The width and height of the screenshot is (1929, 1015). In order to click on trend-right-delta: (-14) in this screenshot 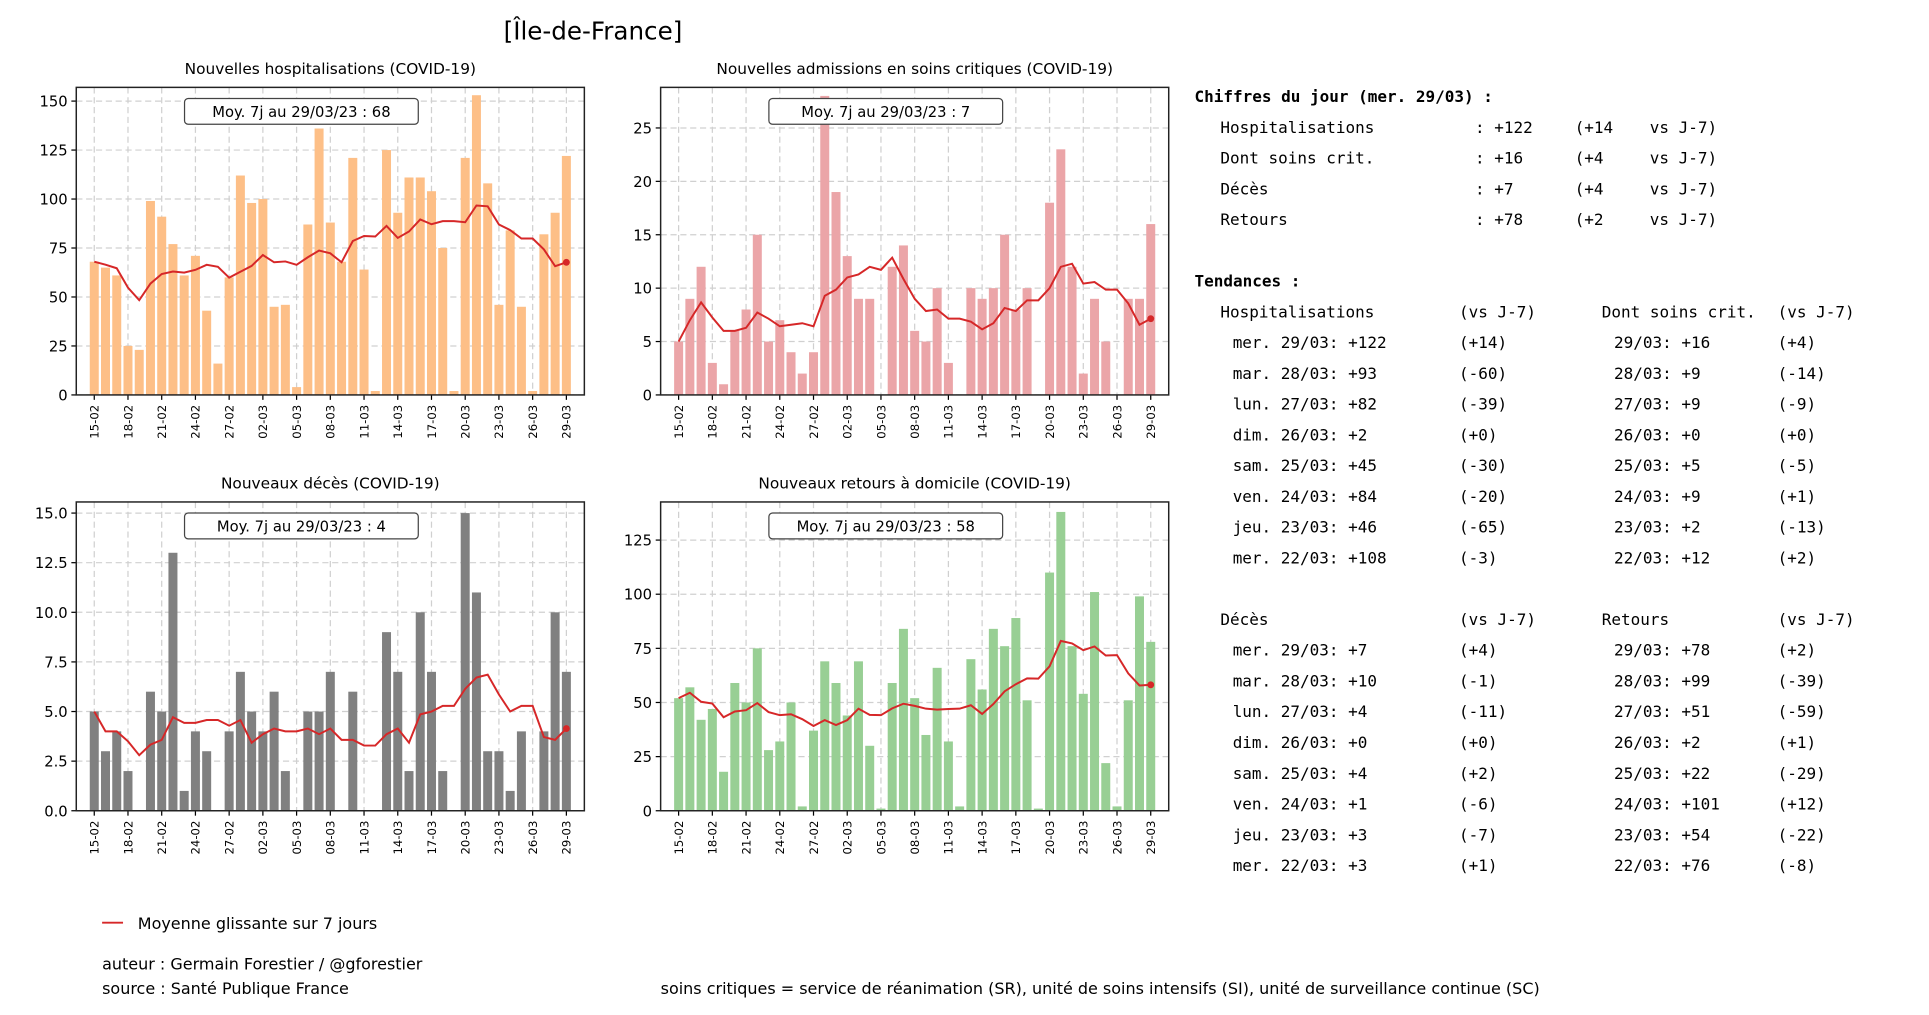, I will do `click(1802, 373)`.